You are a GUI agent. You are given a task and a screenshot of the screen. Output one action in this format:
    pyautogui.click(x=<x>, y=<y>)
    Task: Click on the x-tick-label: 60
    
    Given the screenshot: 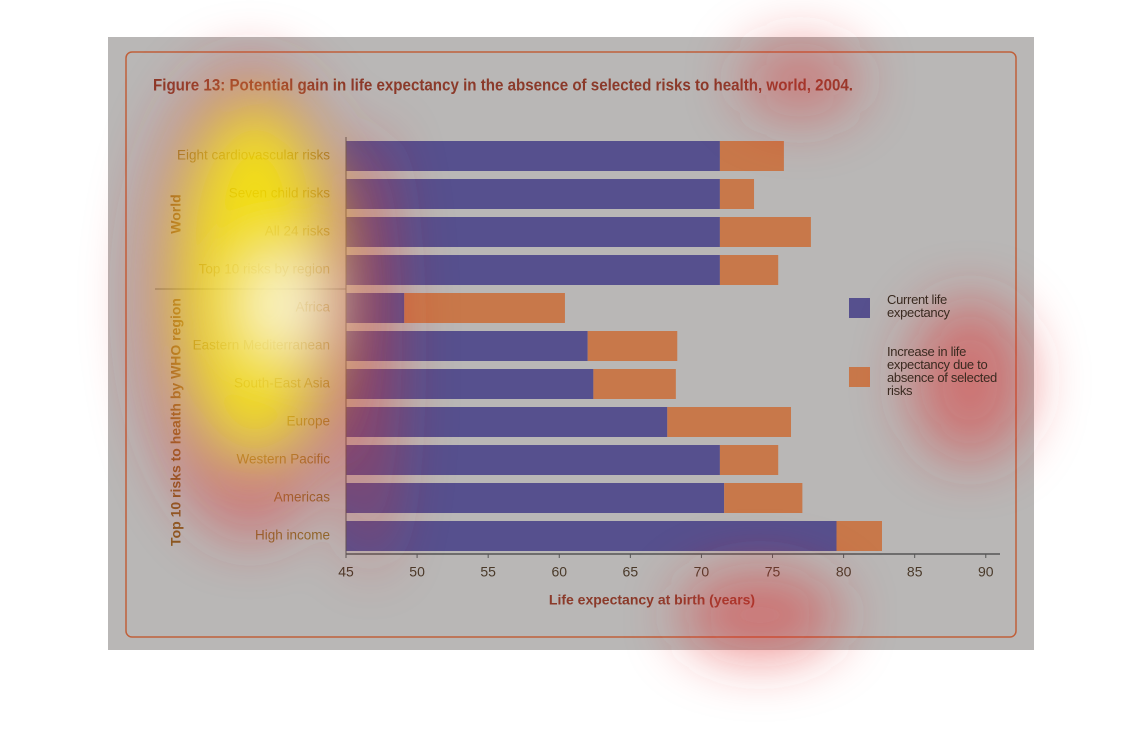 What is the action you would take?
    pyautogui.click(x=559, y=572)
    